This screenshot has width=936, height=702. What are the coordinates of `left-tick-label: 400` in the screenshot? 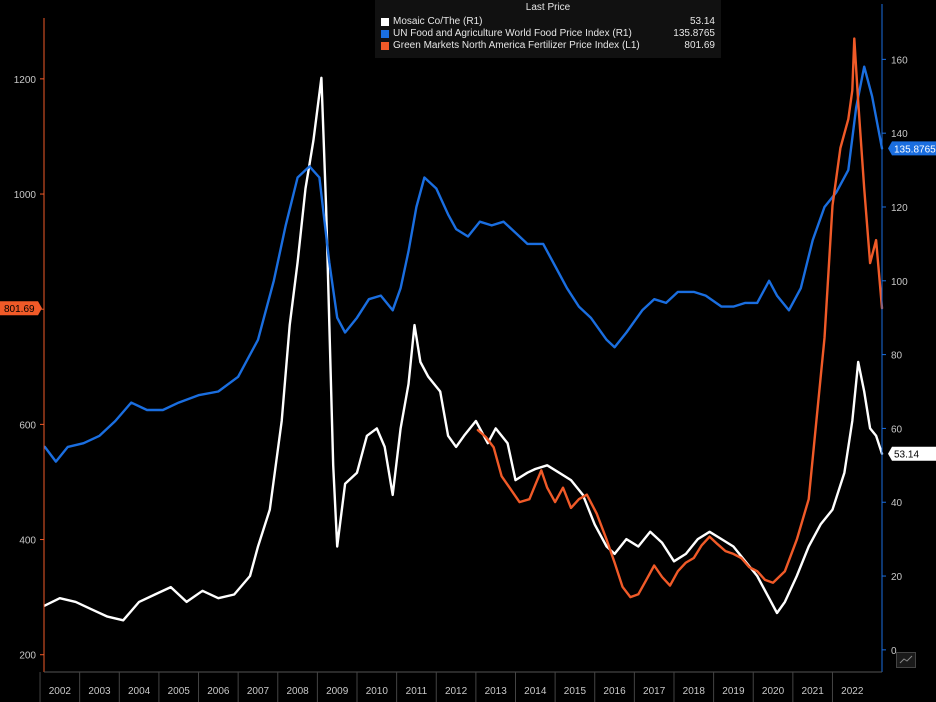 It's located at (27, 541).